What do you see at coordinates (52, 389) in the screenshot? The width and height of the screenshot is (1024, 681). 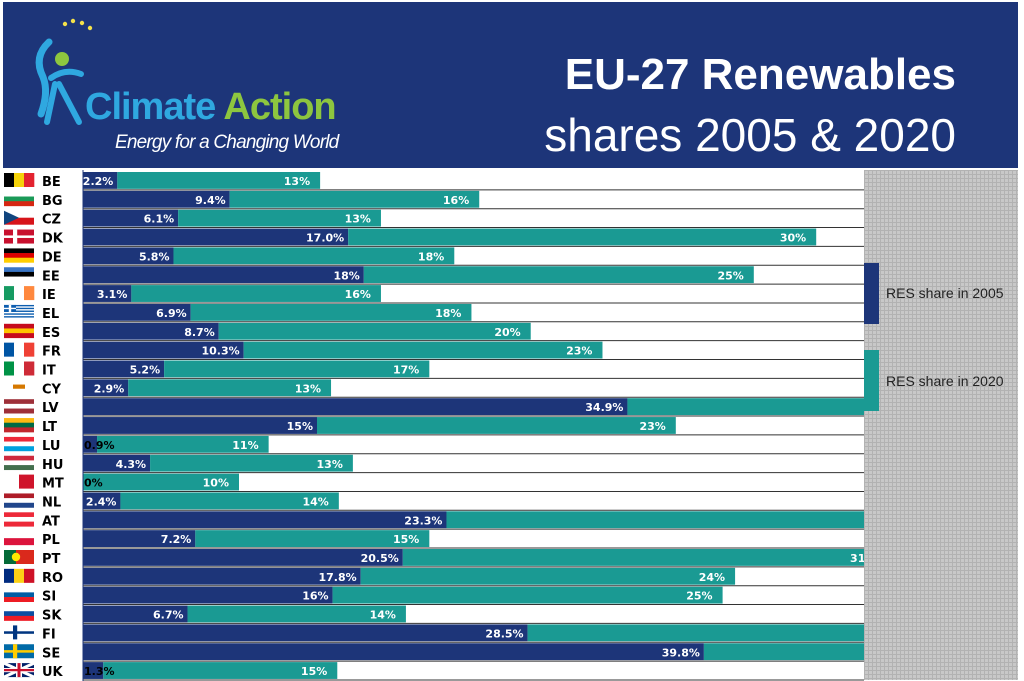 I see `category-label-cy: CY` at bounding box center [52, 389].